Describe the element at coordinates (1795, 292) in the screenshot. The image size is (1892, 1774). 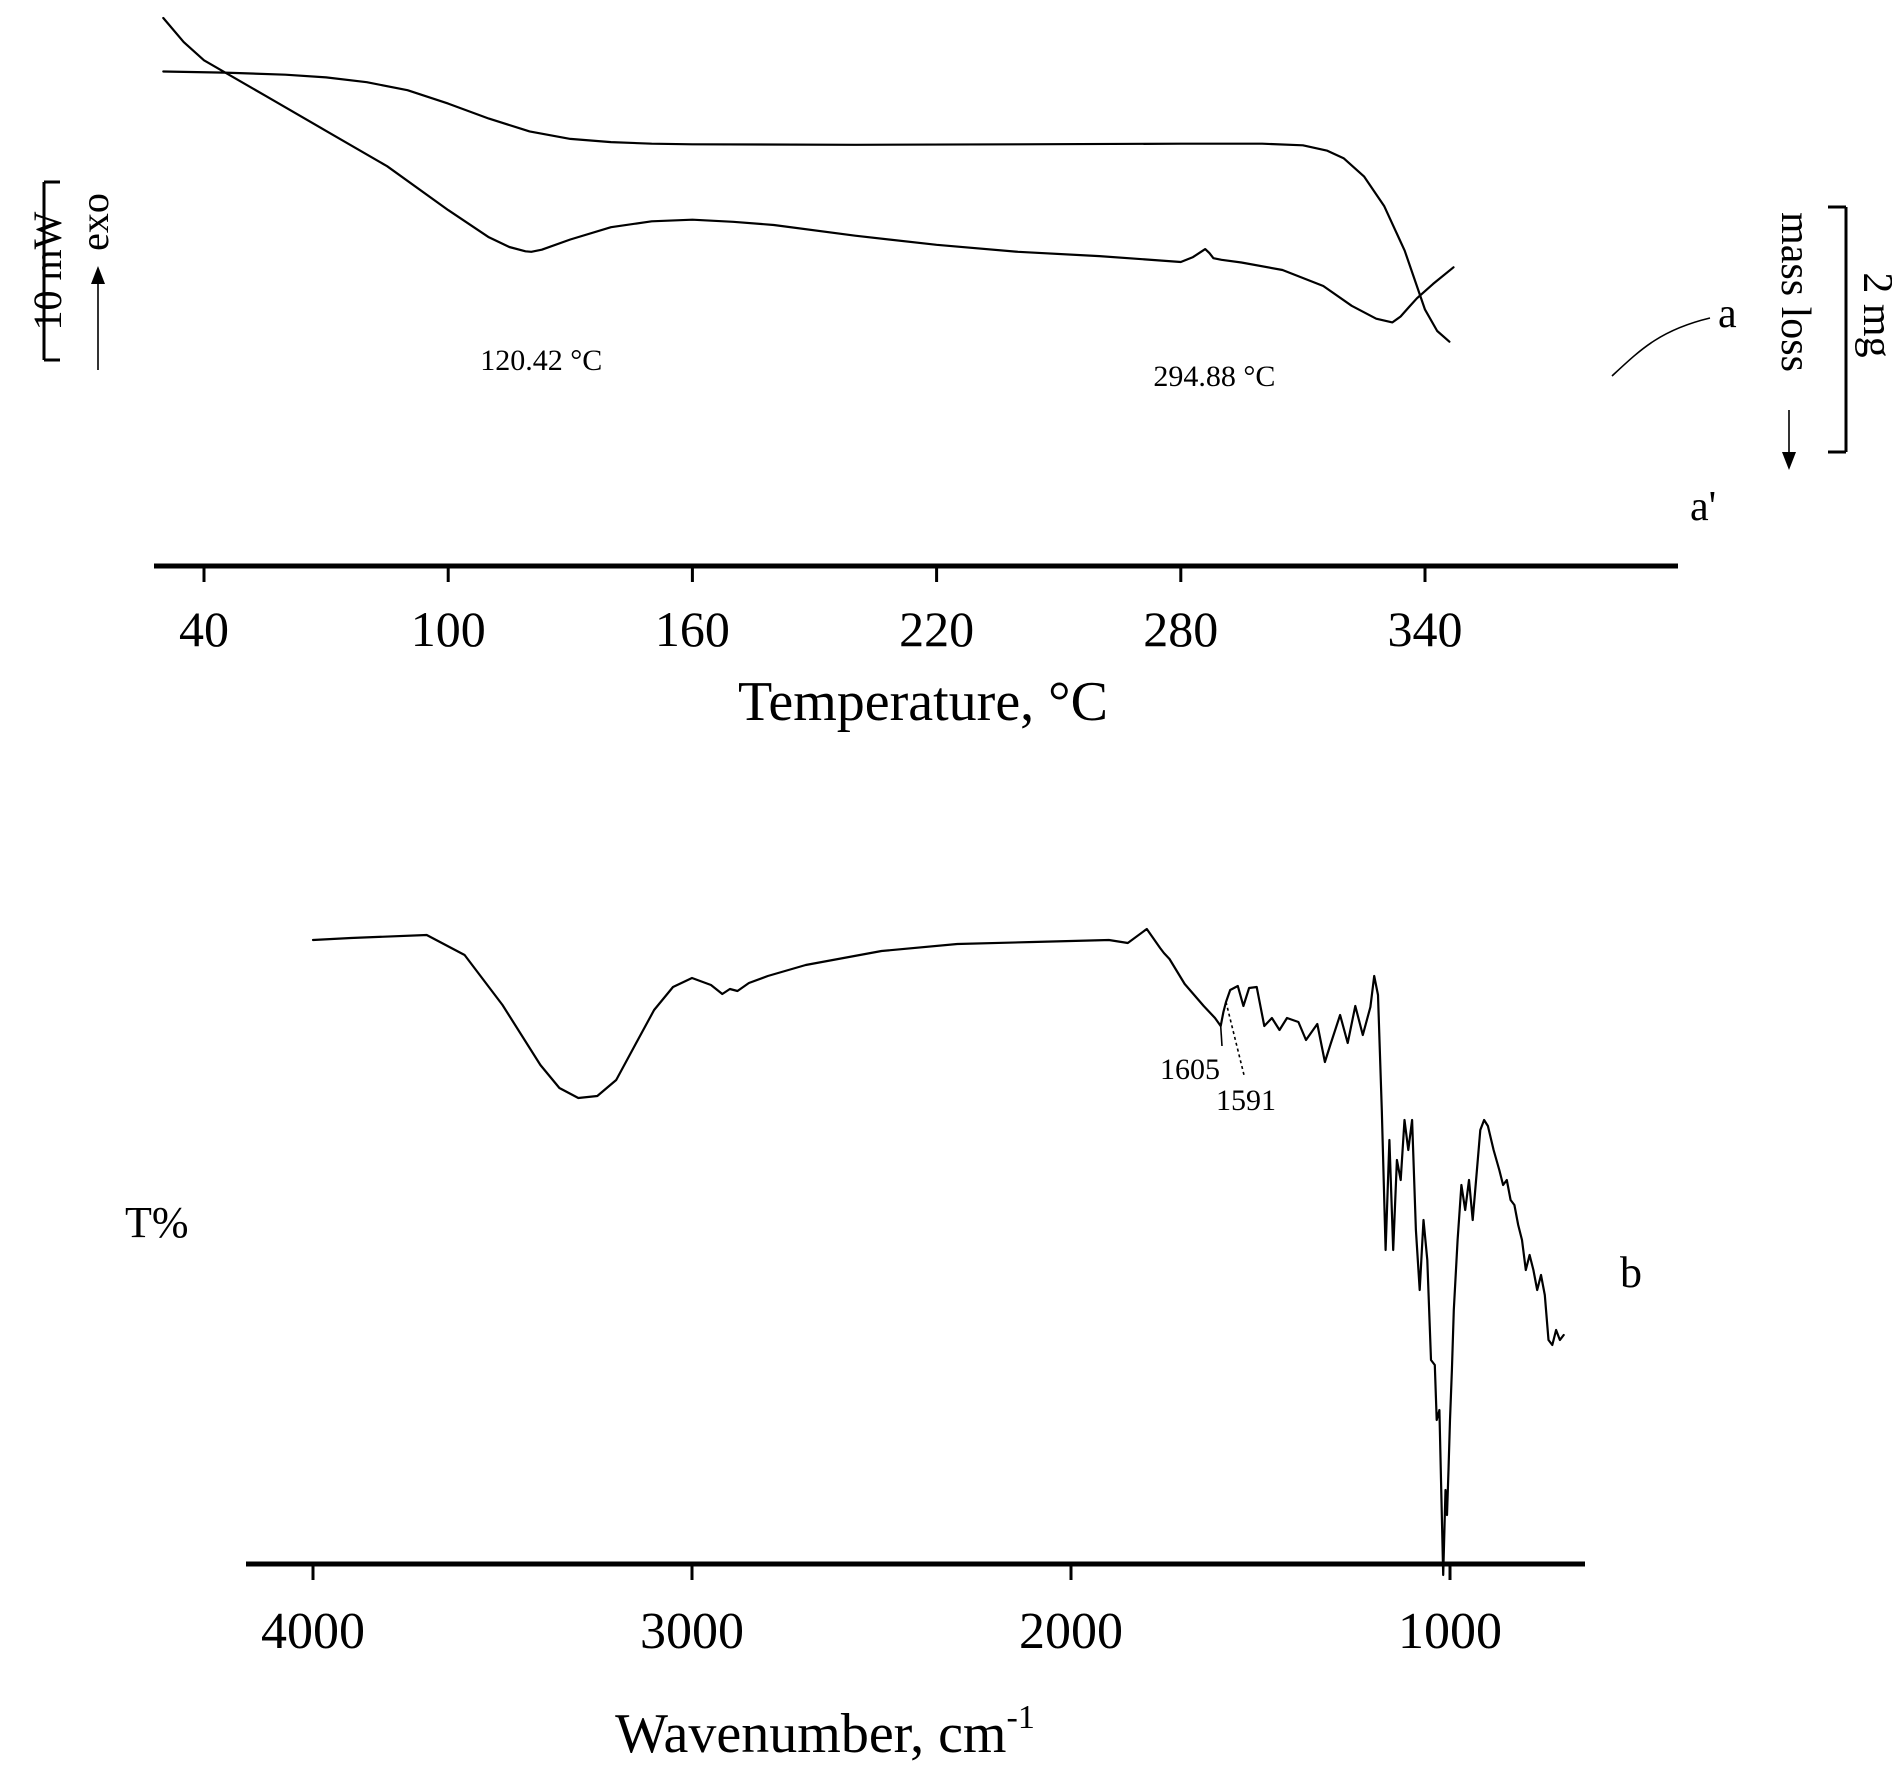
I see `mass-loss-label: mass loss` at that location.